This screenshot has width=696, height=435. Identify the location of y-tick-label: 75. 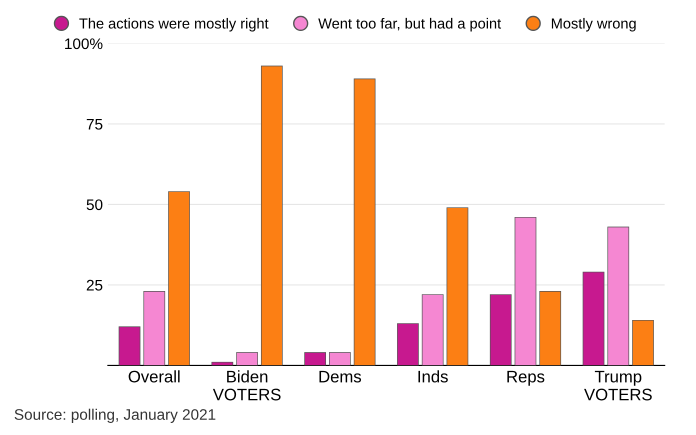
(94, 124).